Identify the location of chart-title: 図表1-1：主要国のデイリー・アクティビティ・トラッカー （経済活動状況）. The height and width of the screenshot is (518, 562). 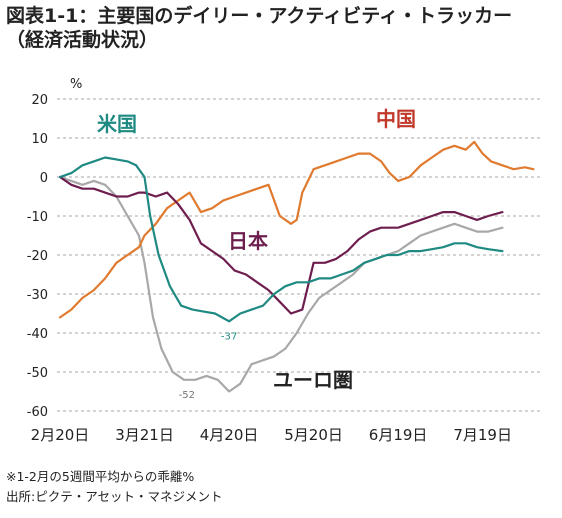
(259, 28).